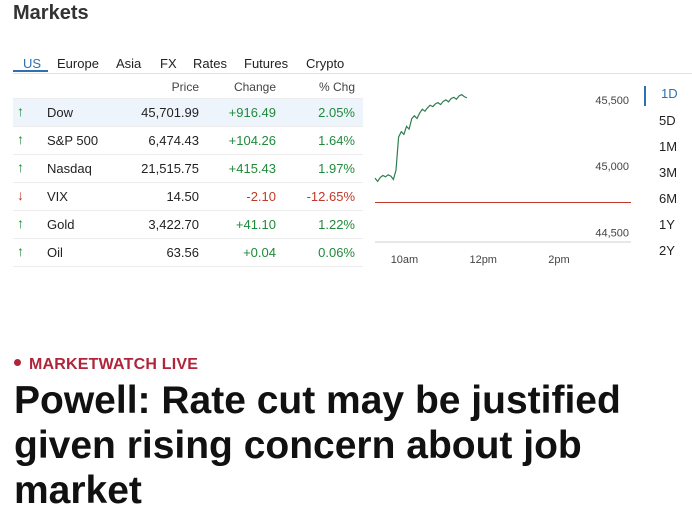 Image resolution: width=692 pixels, height=517 pixels. I want to click on row-name: Oil, so click(55, 252).